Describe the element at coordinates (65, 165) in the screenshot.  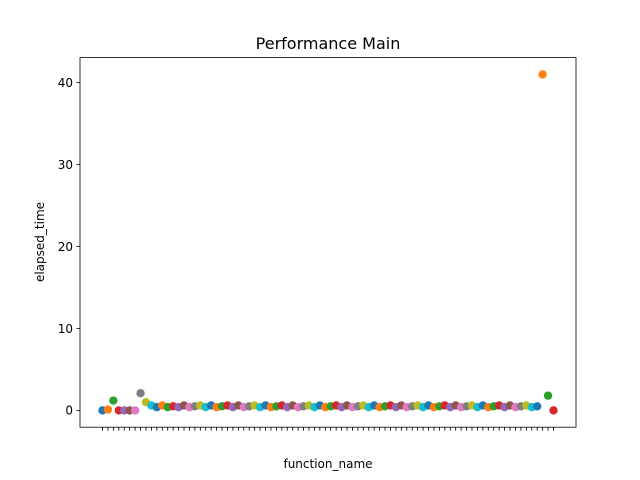
I see `y-tick-label: 30` at that location.